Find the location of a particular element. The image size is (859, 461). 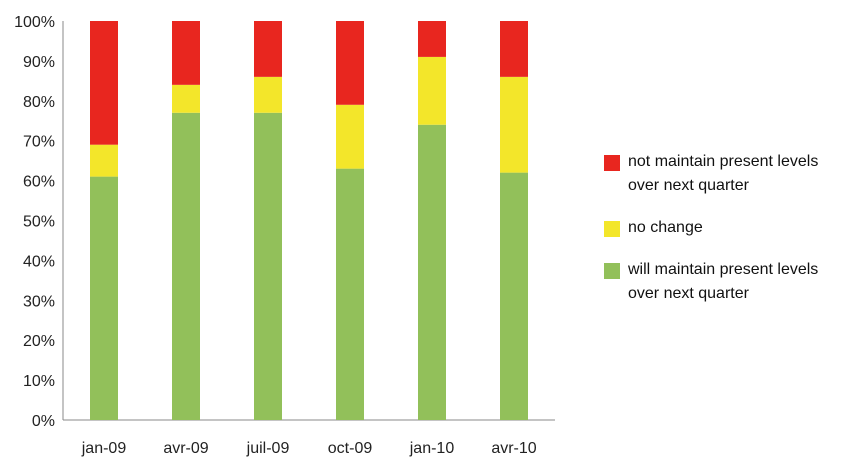

y-tick-label: 30% is located at coordinates (39, 301).